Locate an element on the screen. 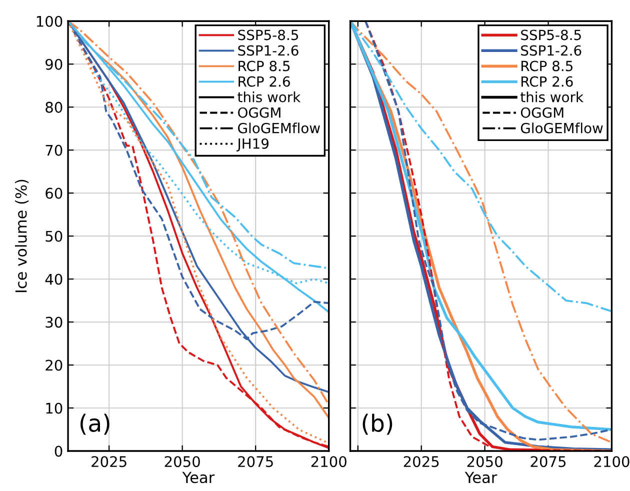  y-tick-label: 10 is located at coordinates (54, 408).